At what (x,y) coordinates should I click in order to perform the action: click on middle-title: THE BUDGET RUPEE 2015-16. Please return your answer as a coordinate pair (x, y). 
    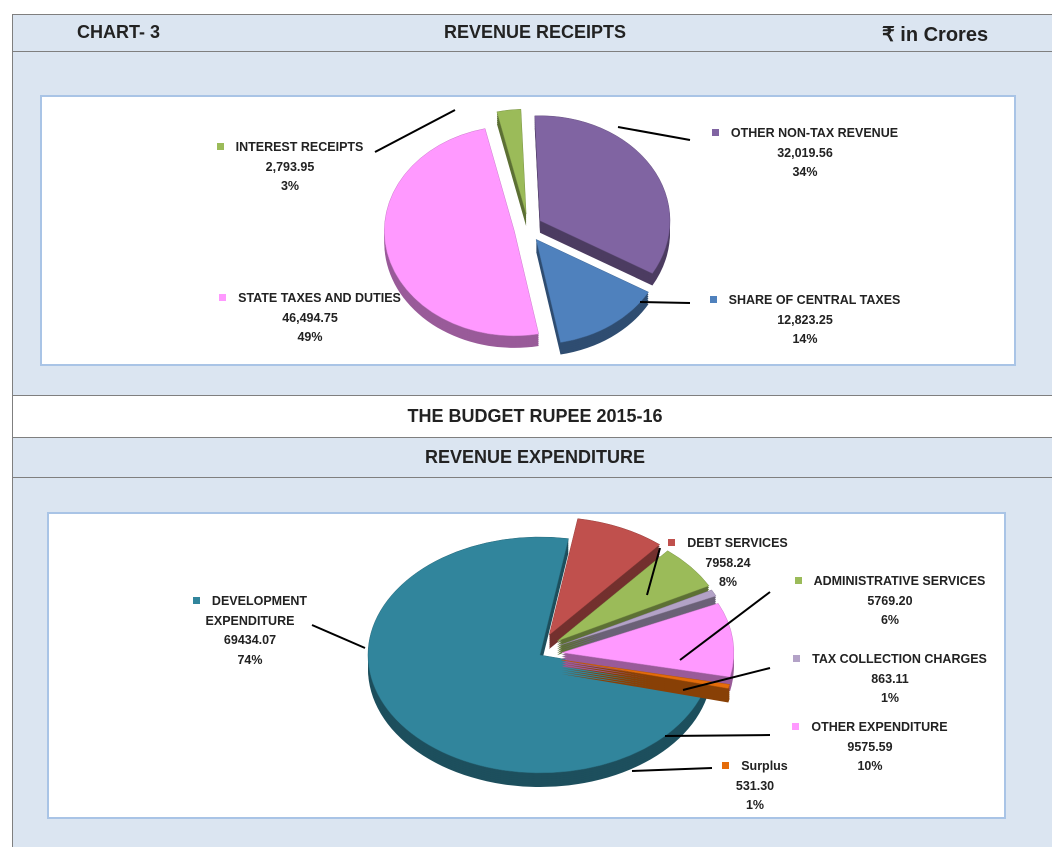
    Looking at the image, I should click on (535, 416).